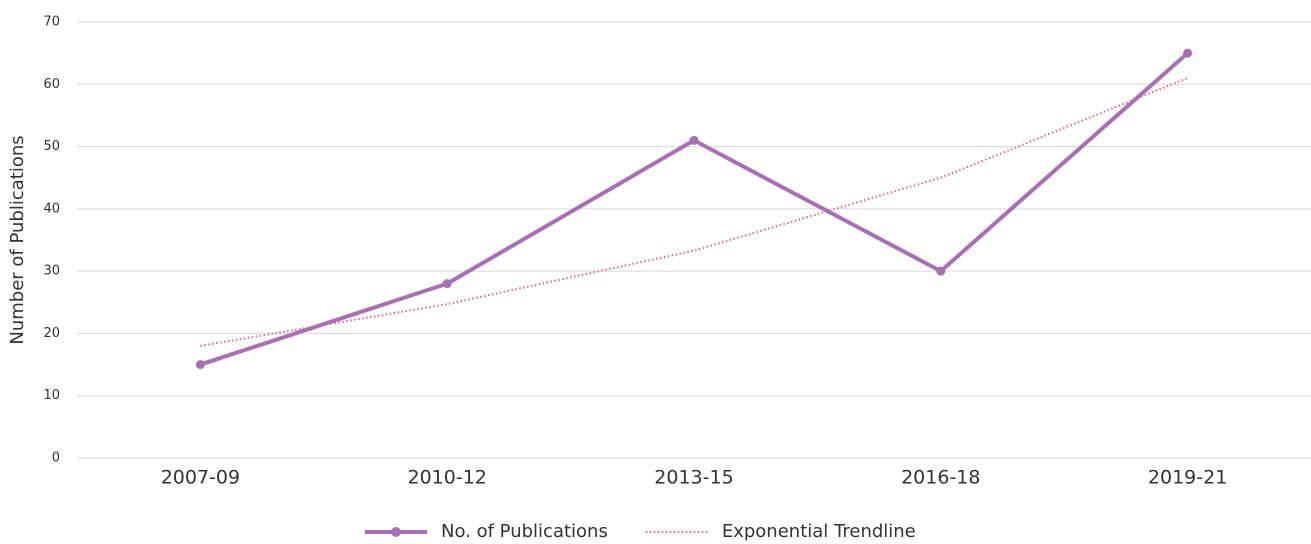 The image size is (1311, 544). Describe the element at coordinates (17, 239) in the screenshot. I see `y-axis-label: Number of Publications` at that location.